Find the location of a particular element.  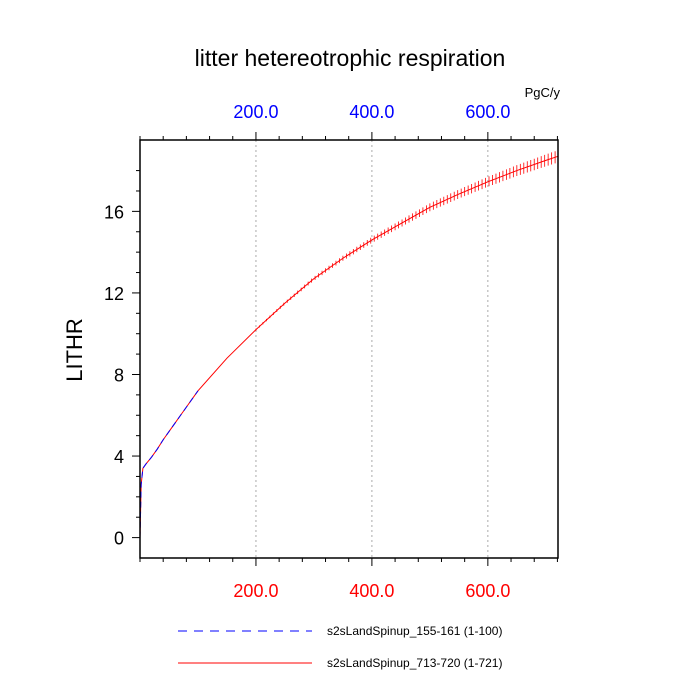

x-tick-label-top: 200.0 is located at coordinates (255, 112).